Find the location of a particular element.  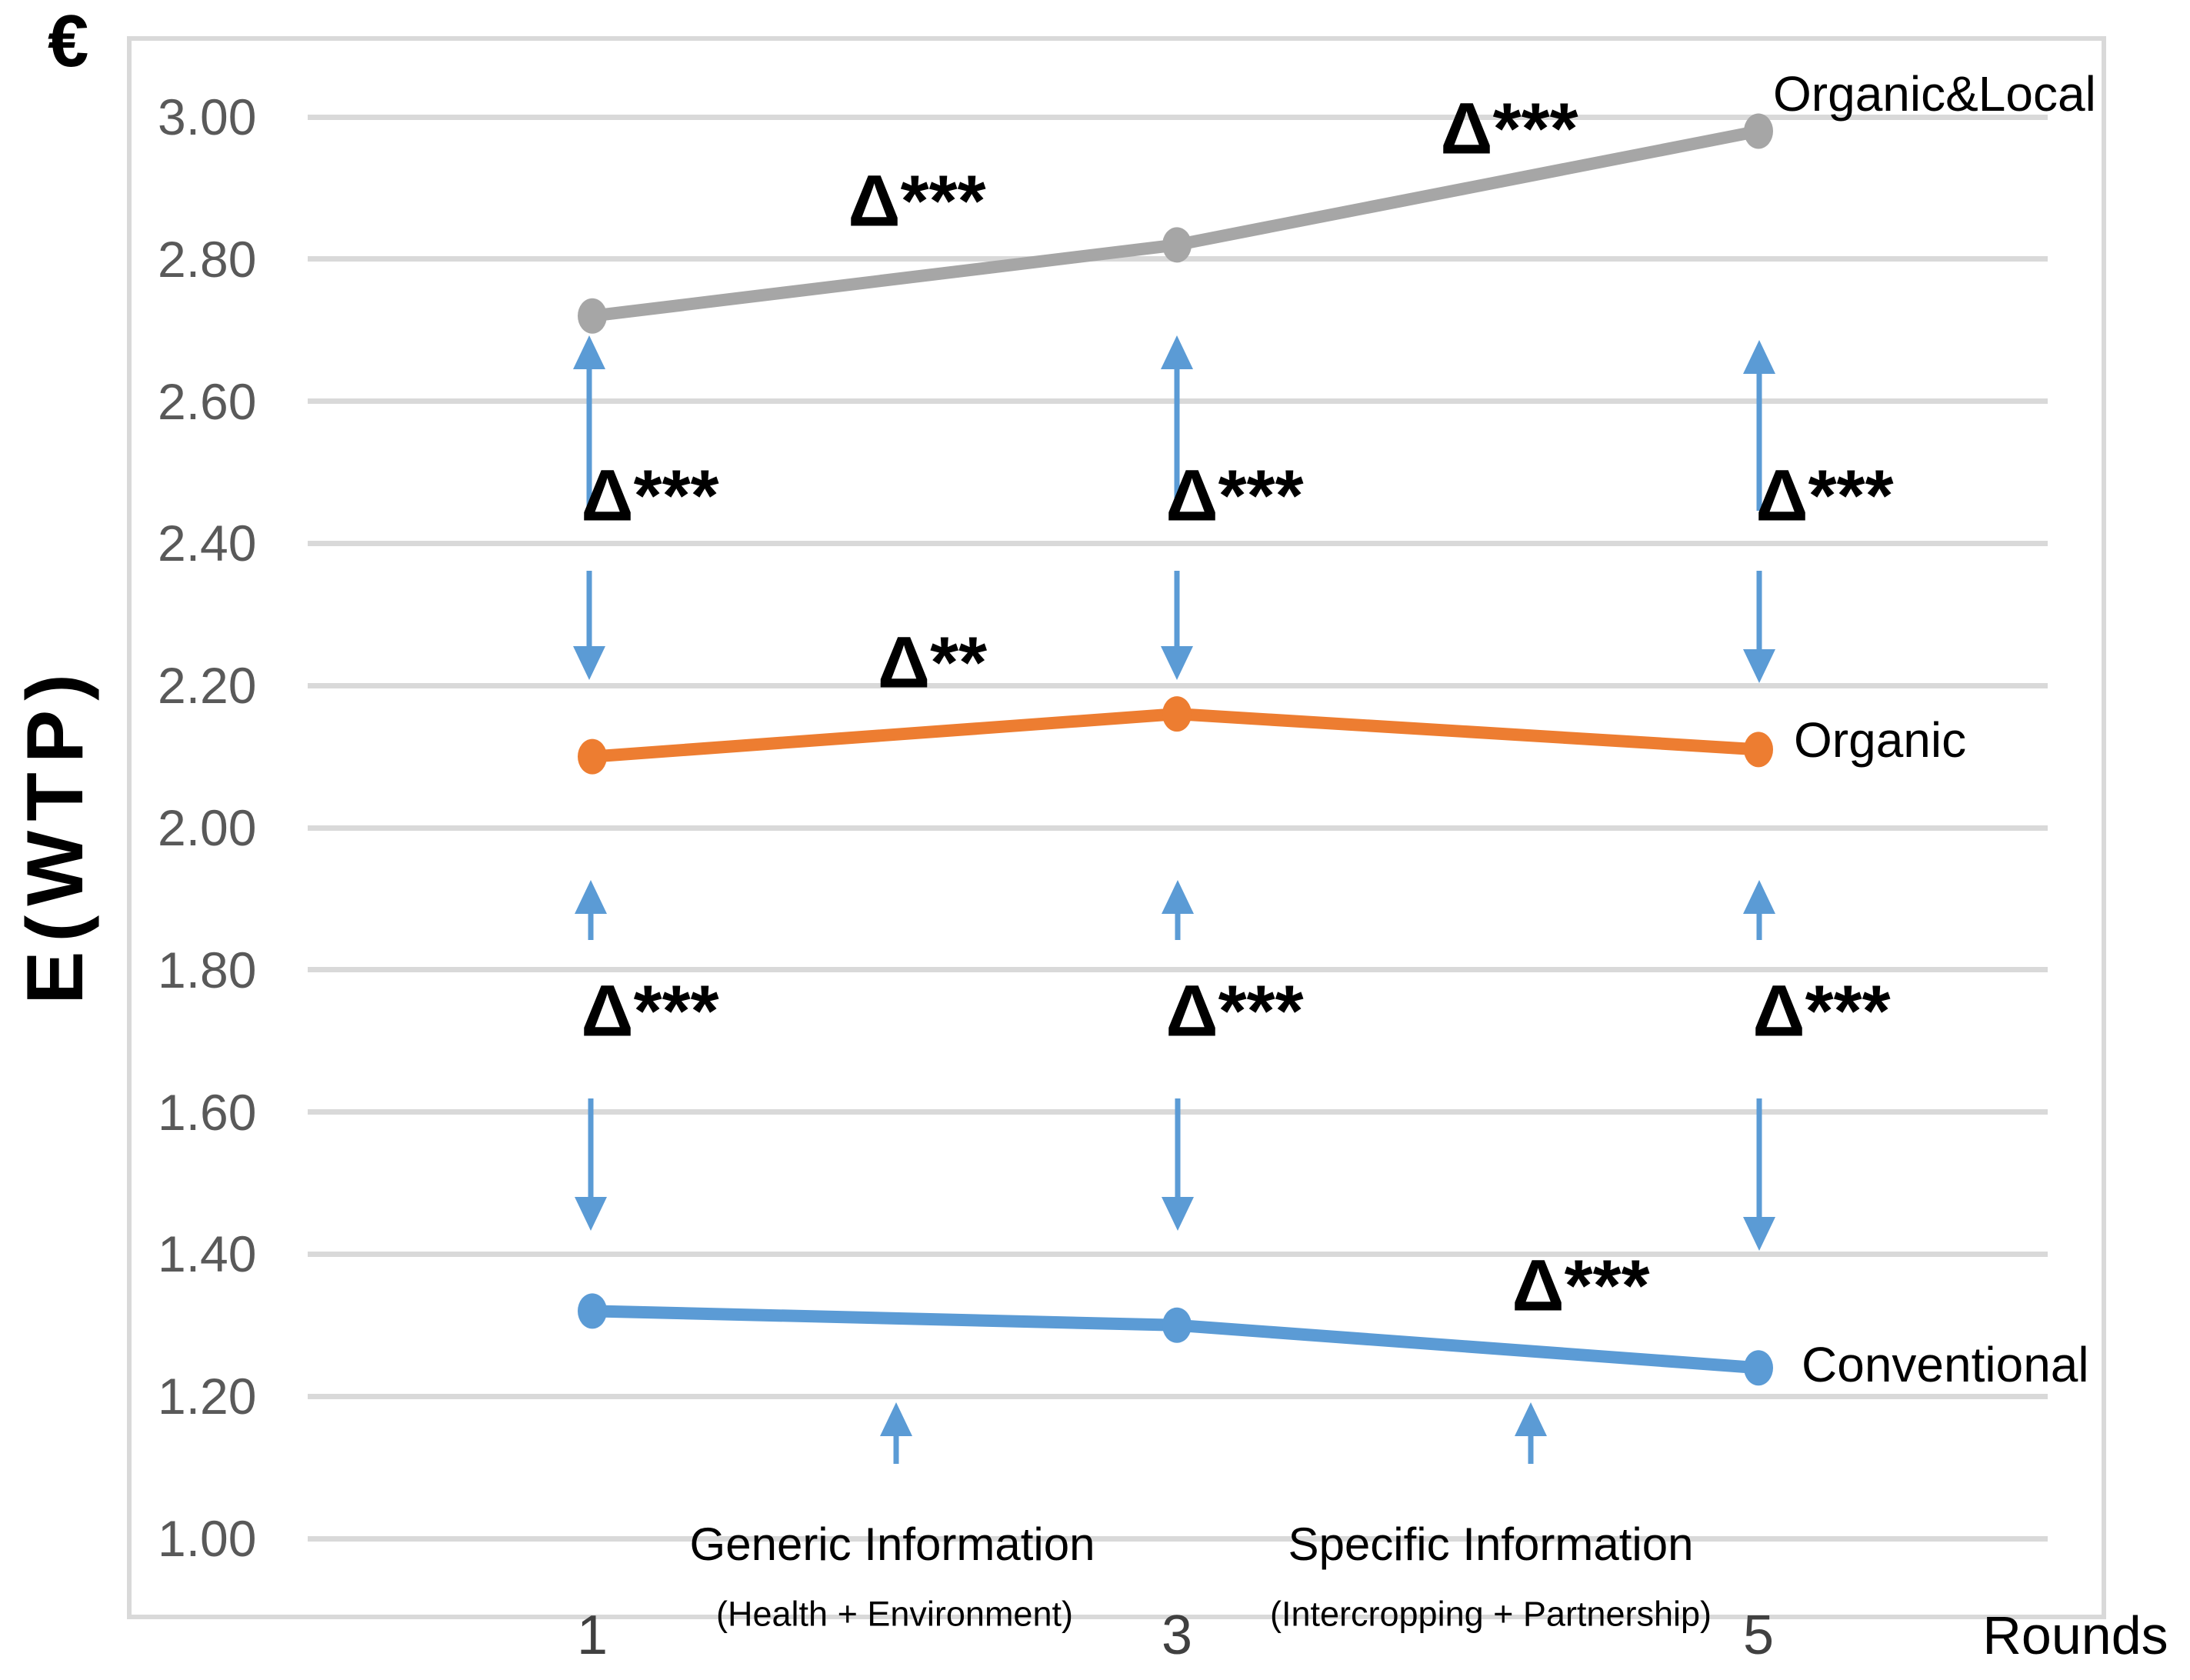

x-axis-title: Rounds is located at coordinates (2075, 1635).